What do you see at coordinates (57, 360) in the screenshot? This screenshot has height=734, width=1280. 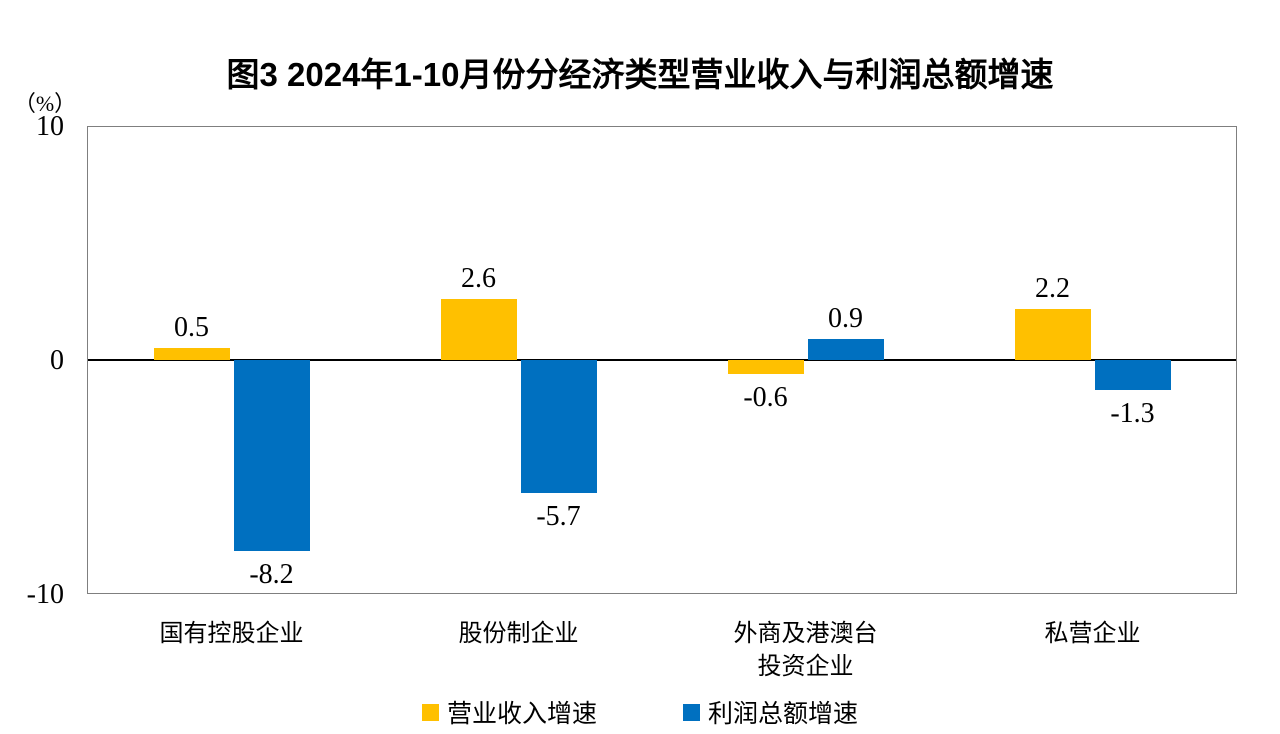 I see `y-tick-0: 0` at bounding box center [57, 360].